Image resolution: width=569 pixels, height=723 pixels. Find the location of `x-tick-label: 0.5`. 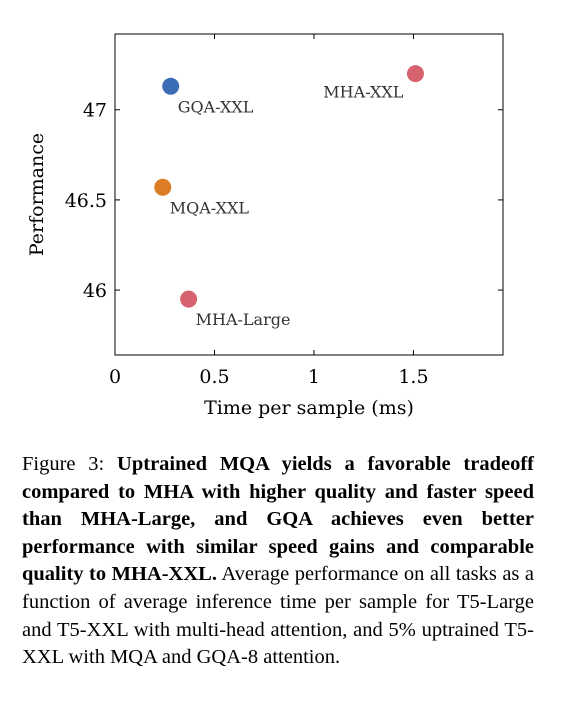

x-tick-label: 0.5 is located at coordinates (214, 377).